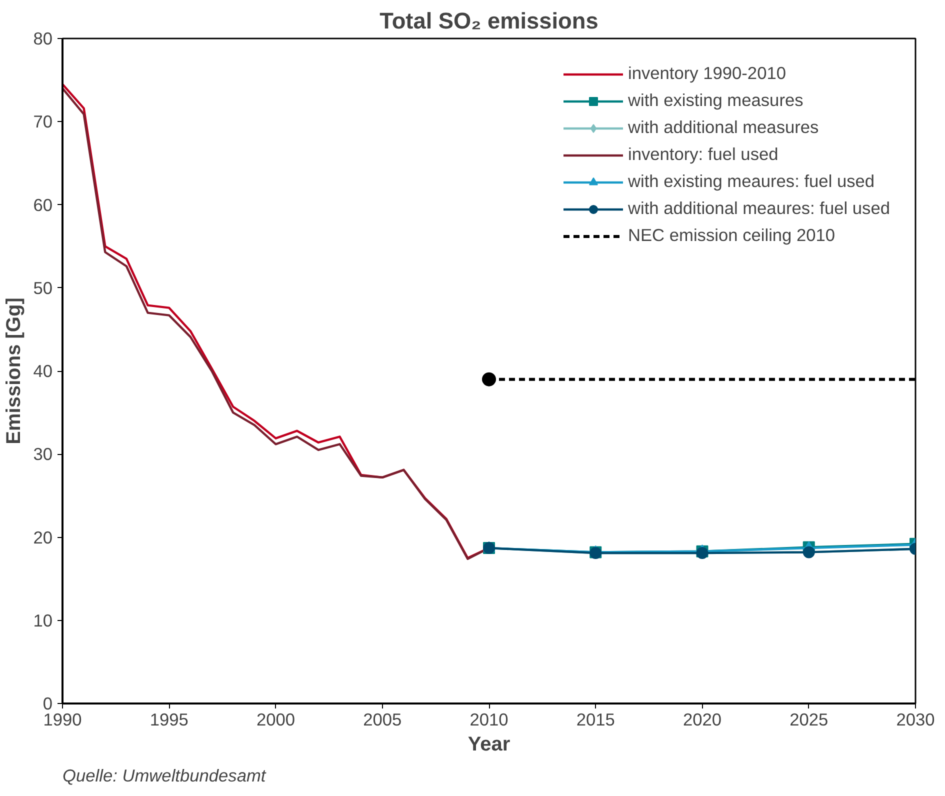  Describe the element at coordinates (915, 720) in the screenshot. I see `x-tick-label: 2030` at that location.